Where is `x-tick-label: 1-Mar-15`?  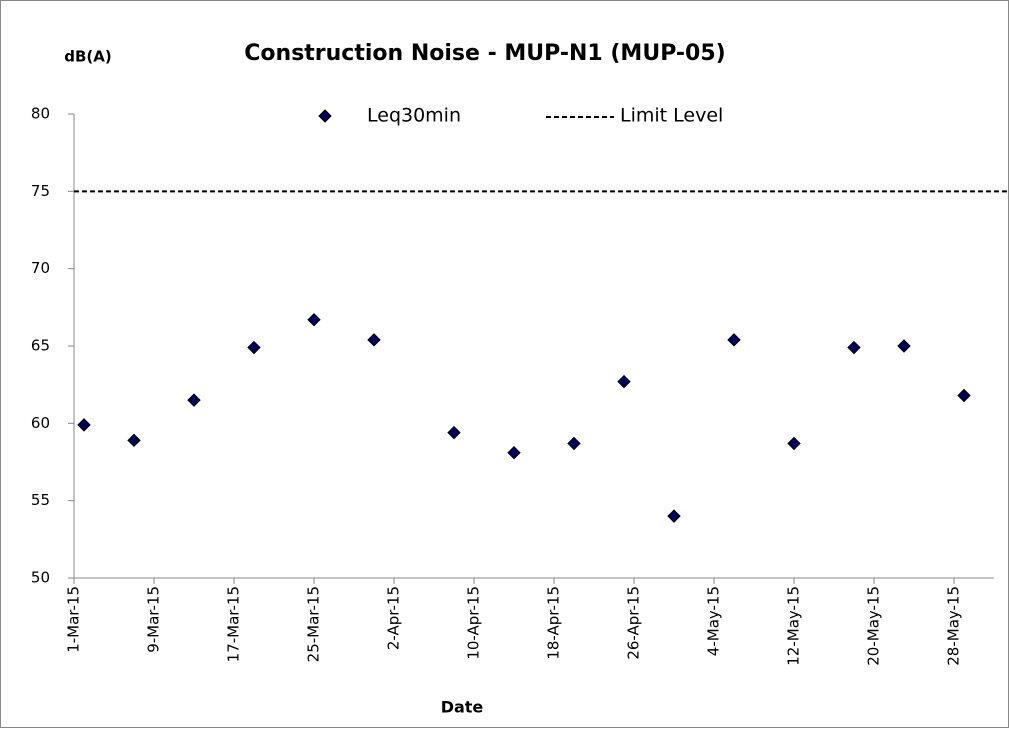 x-tick-label: 1-Mar-15 is located at coordinates (74, 619).